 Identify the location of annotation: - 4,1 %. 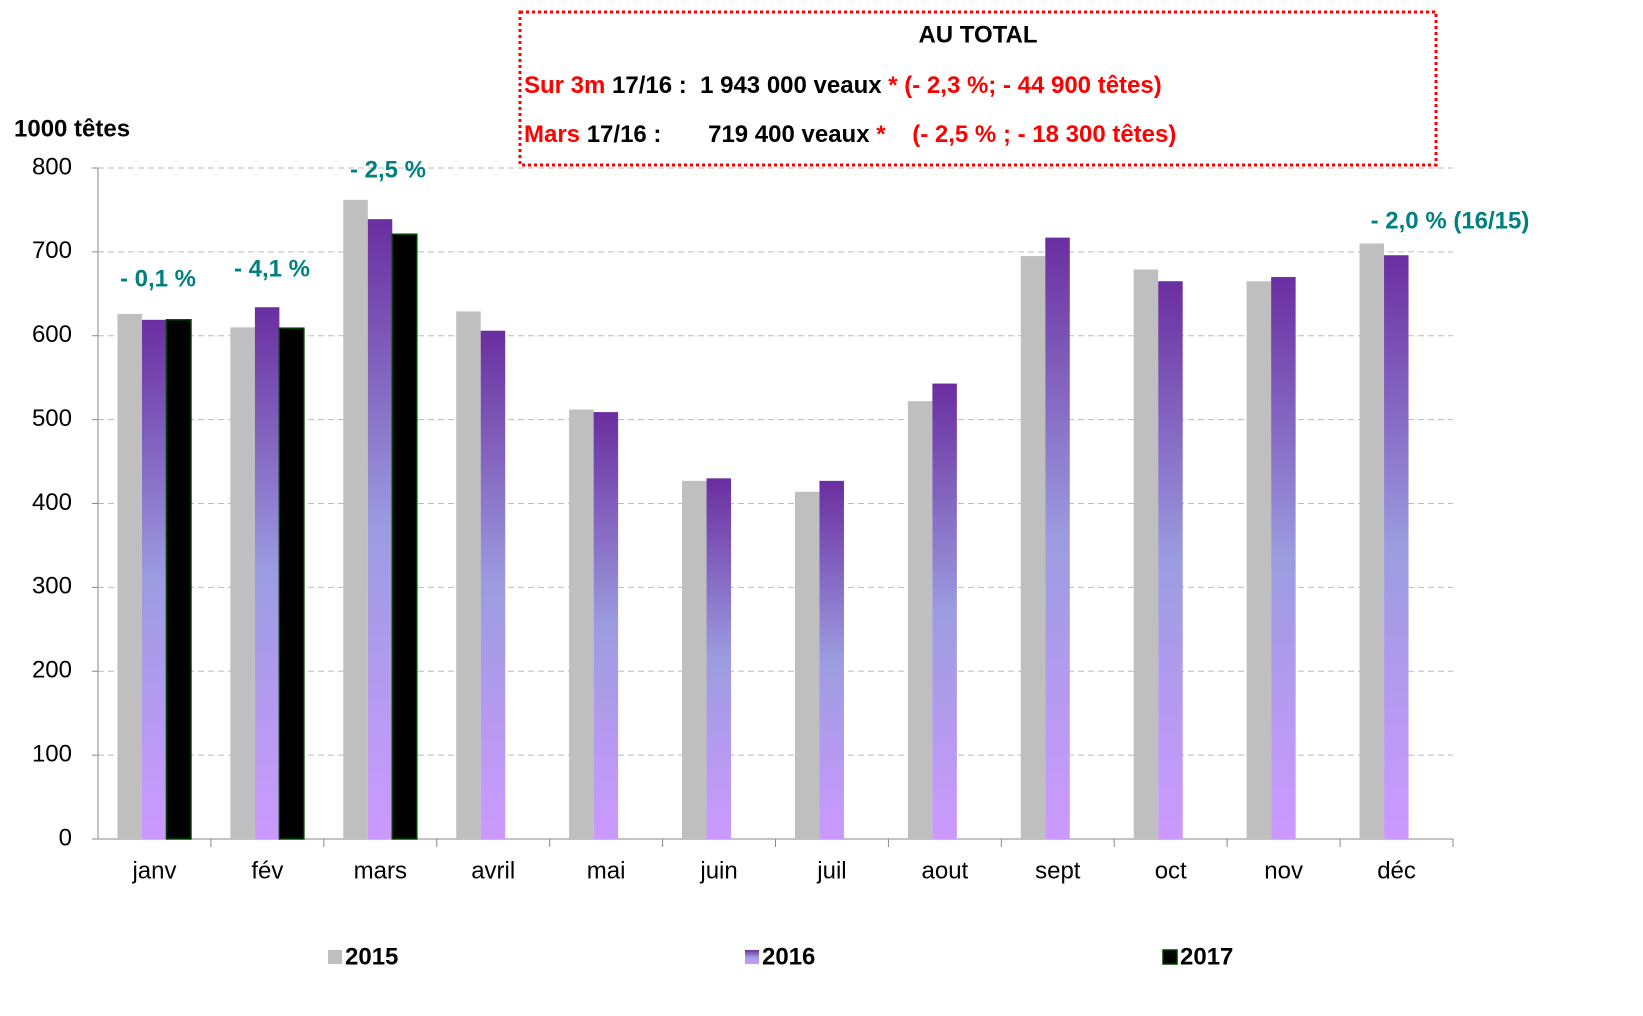
(272, 268).